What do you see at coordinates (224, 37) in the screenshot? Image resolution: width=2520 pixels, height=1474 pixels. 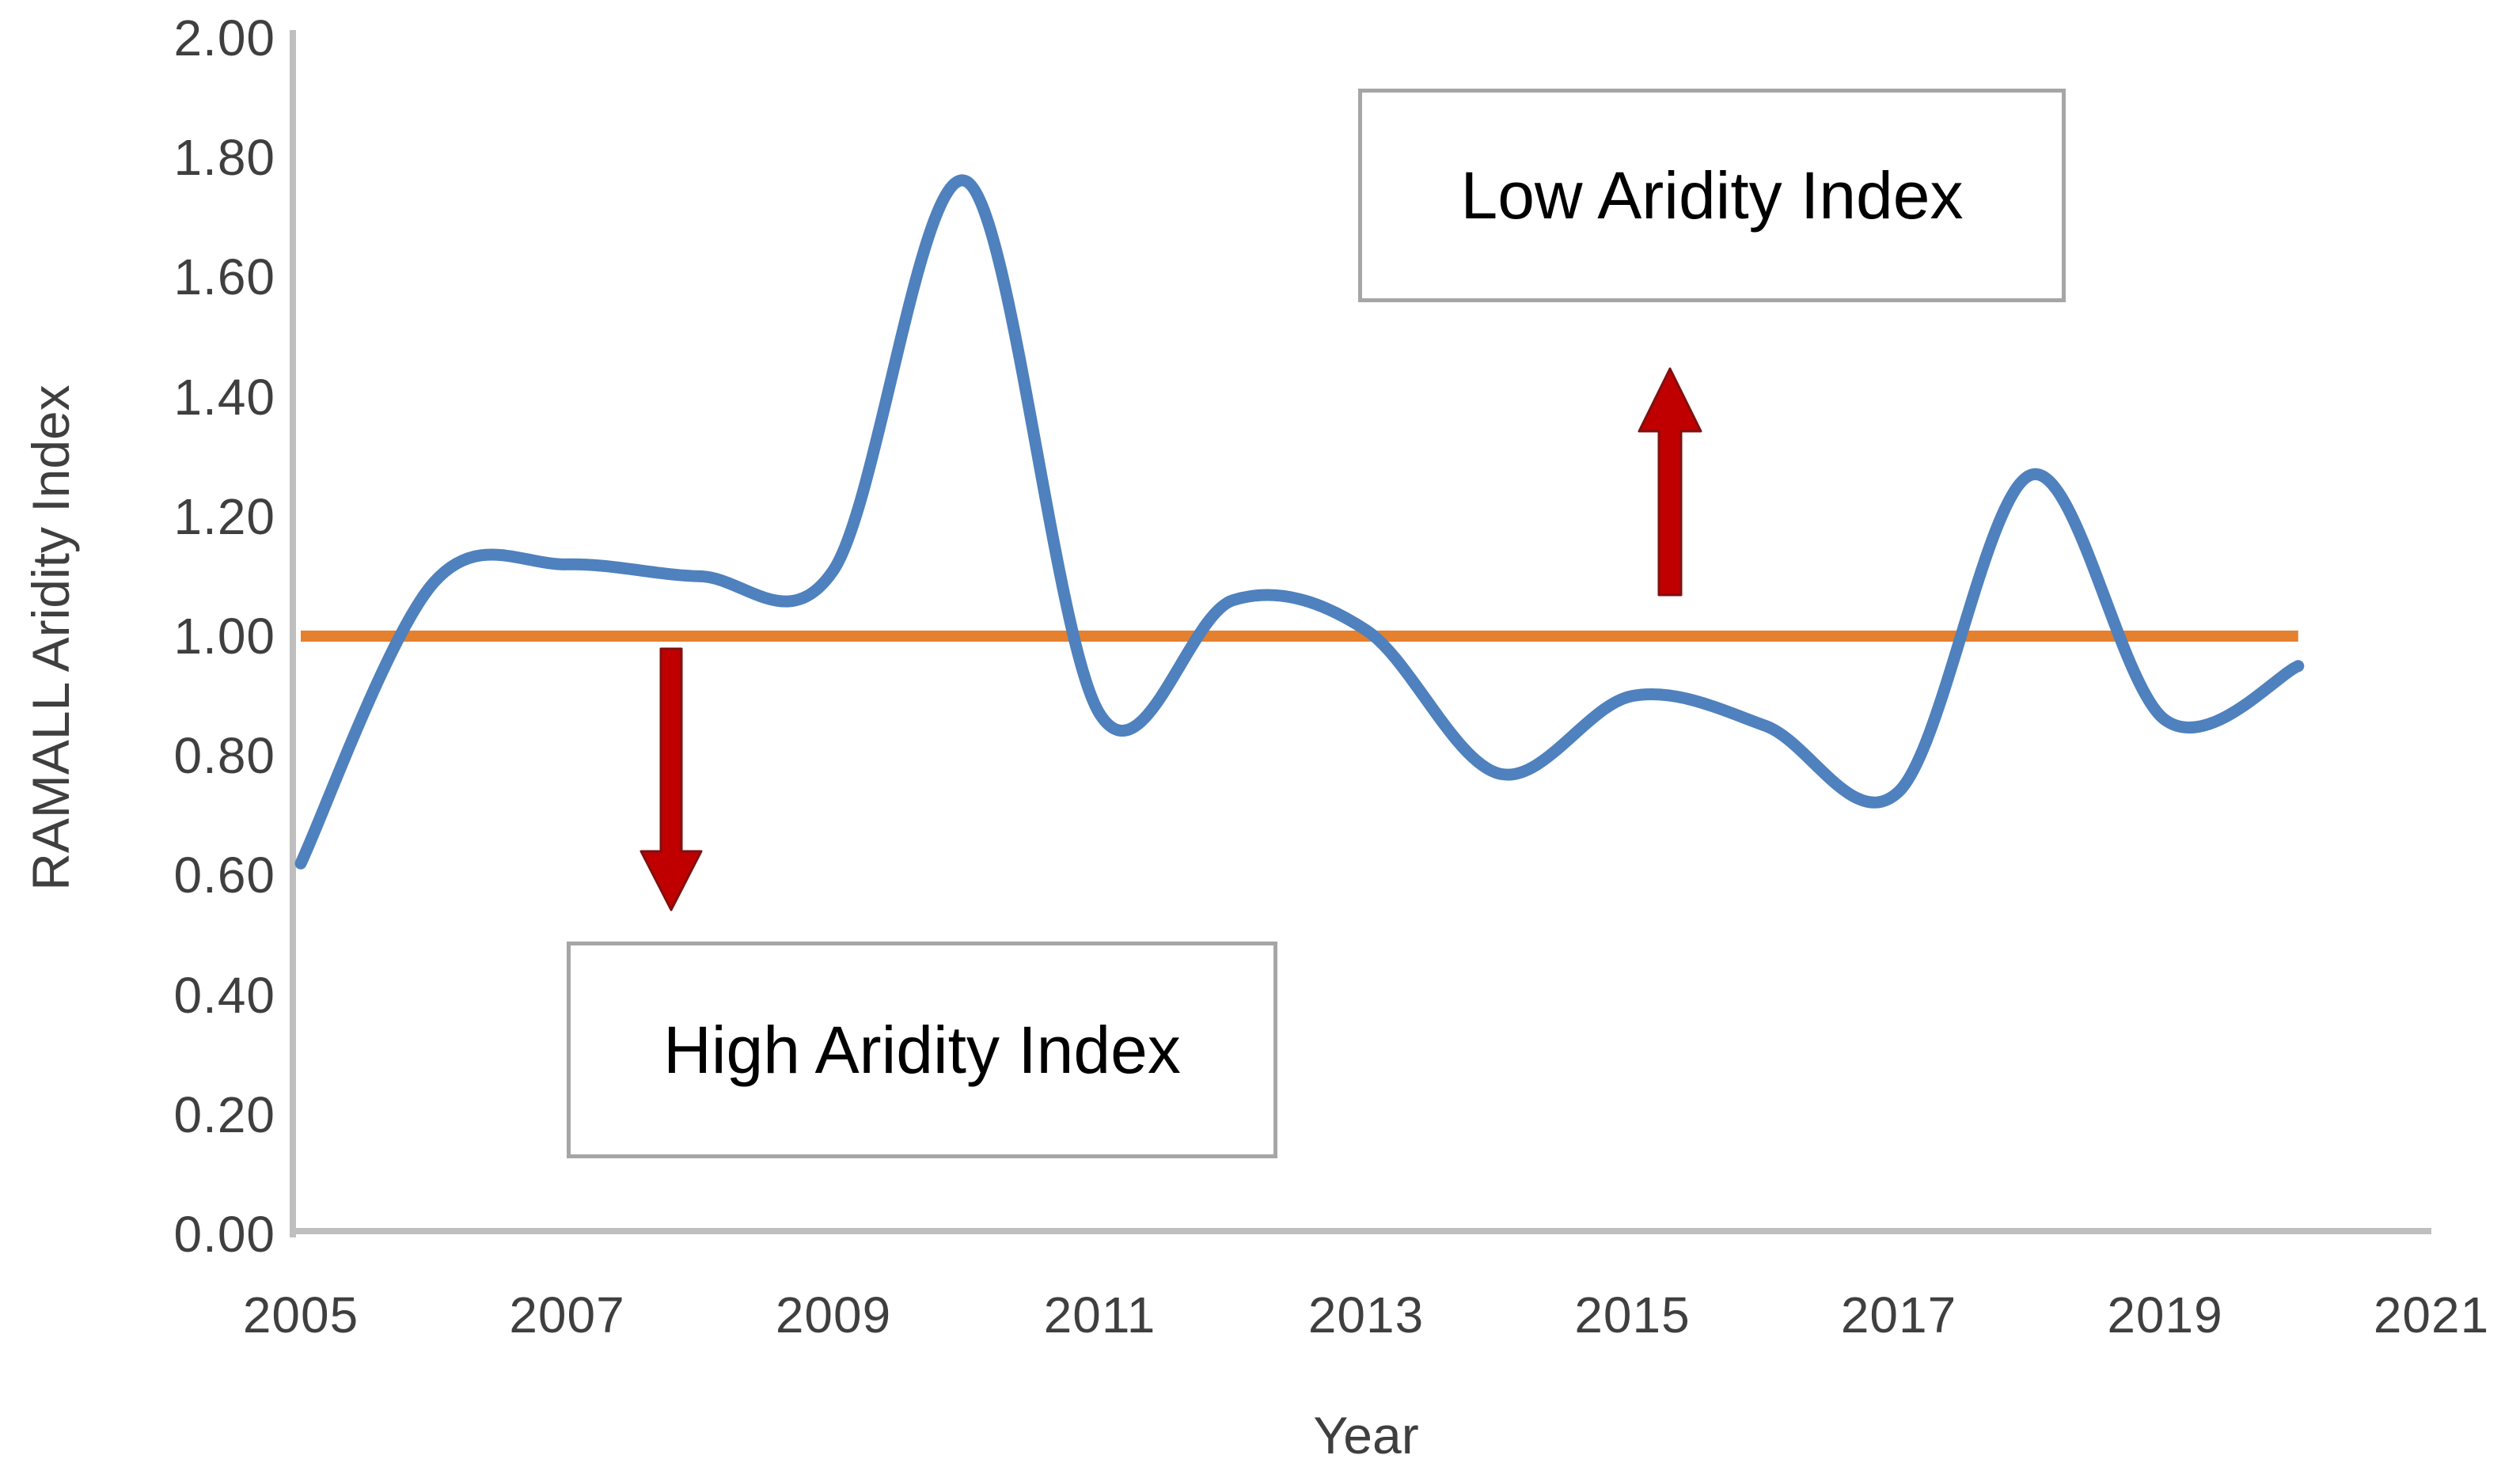 I see `y-tick-label: 2.00` at bounding box center [224, 37].